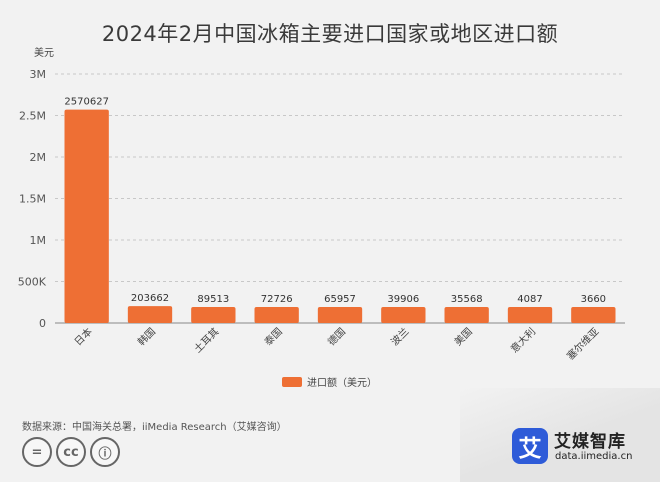 The width and height of the screenshot is (660, 482). I want to click on brand-name: 艾媒智库, so click(590, 442).